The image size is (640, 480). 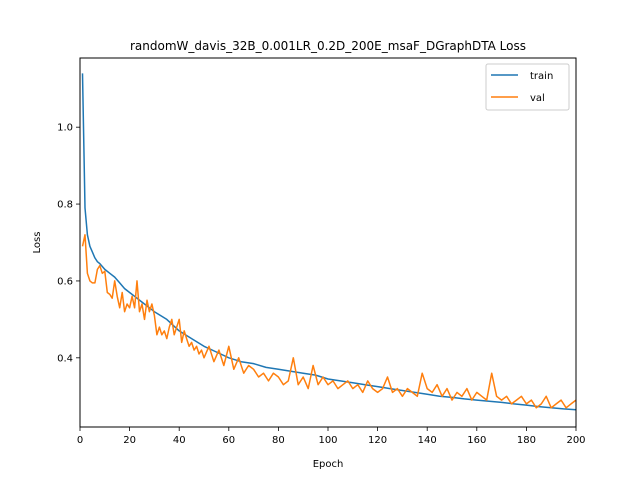 I want to click on legend-label-val: val, so click(x=537, y=98).